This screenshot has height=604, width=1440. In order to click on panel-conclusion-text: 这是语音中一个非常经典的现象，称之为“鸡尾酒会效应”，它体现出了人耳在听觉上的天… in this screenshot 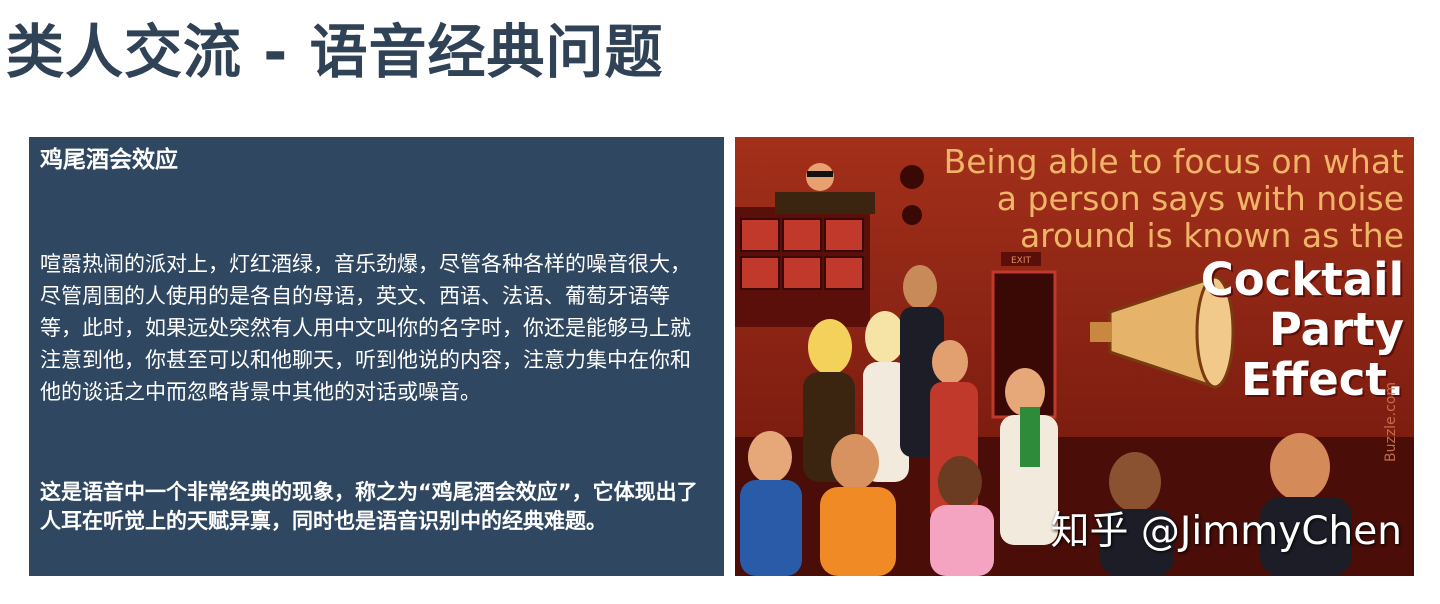, I will do `click(369, 506)`.